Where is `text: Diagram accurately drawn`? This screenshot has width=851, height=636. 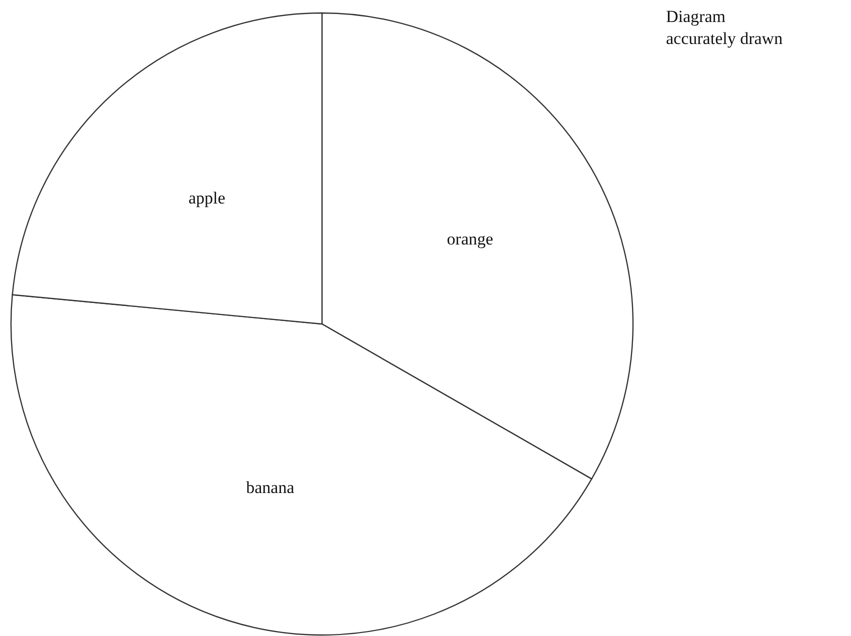
text: Diagram accurately drawn is located at coordinates (725, 27).